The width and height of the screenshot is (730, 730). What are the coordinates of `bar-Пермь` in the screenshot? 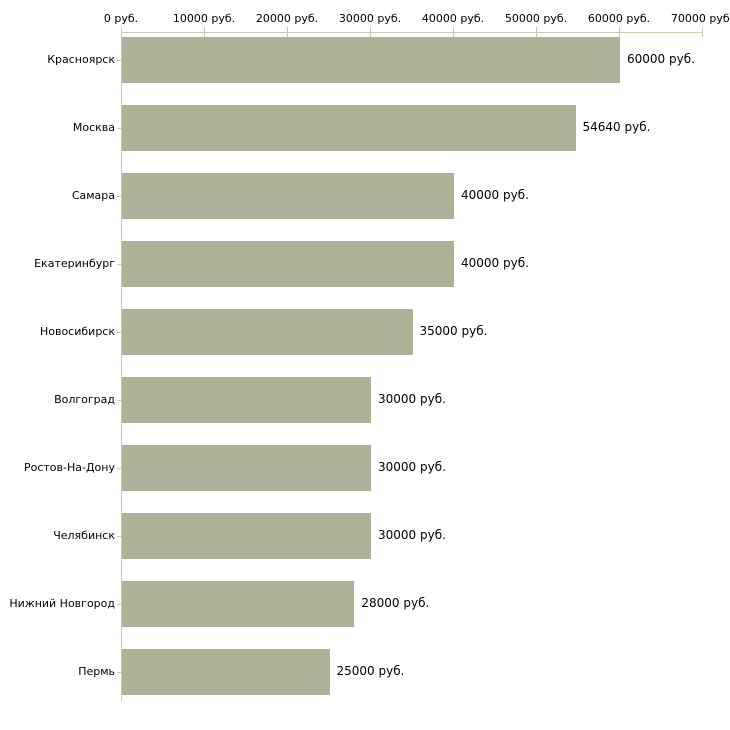 It's located at (226, 672).